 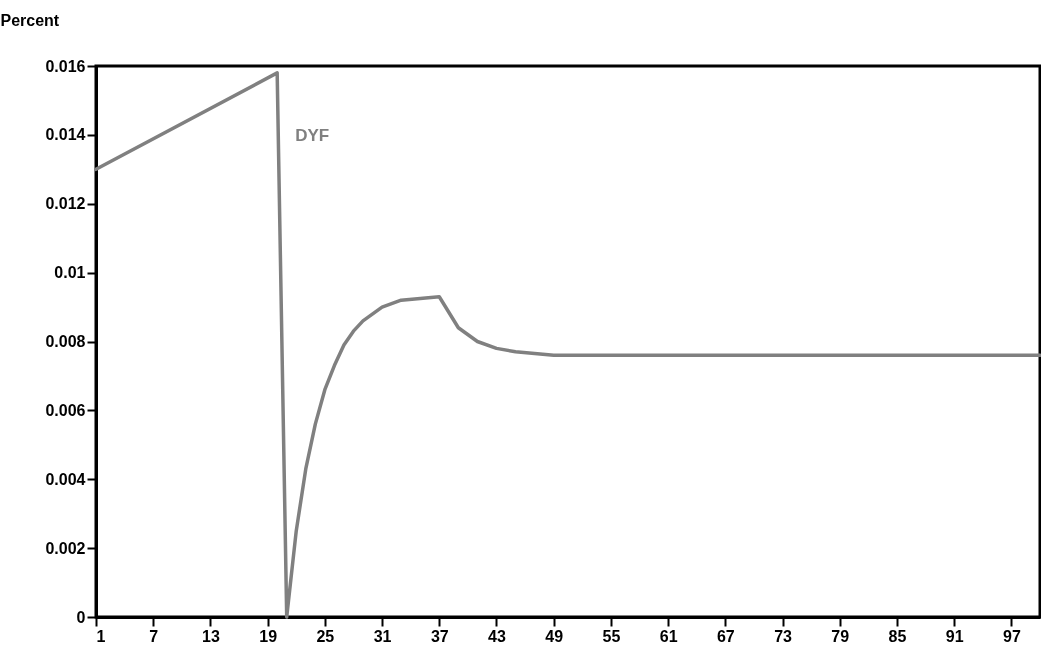 What do you see at coordinates (70, 273) in the screenshot?
I see `y-tick-label: 0.01` at bounding box center [70, 273].